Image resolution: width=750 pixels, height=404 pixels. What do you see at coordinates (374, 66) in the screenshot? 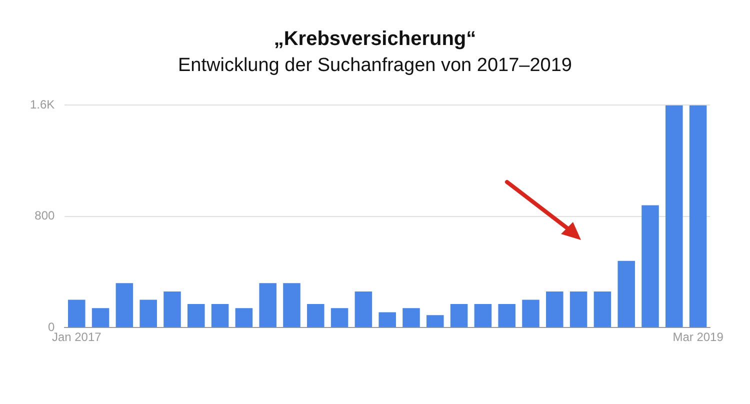
I see `chart-subtitle: Entwicklung der Suchanfragen von 2017–2019` at bounding box center [374, 66].